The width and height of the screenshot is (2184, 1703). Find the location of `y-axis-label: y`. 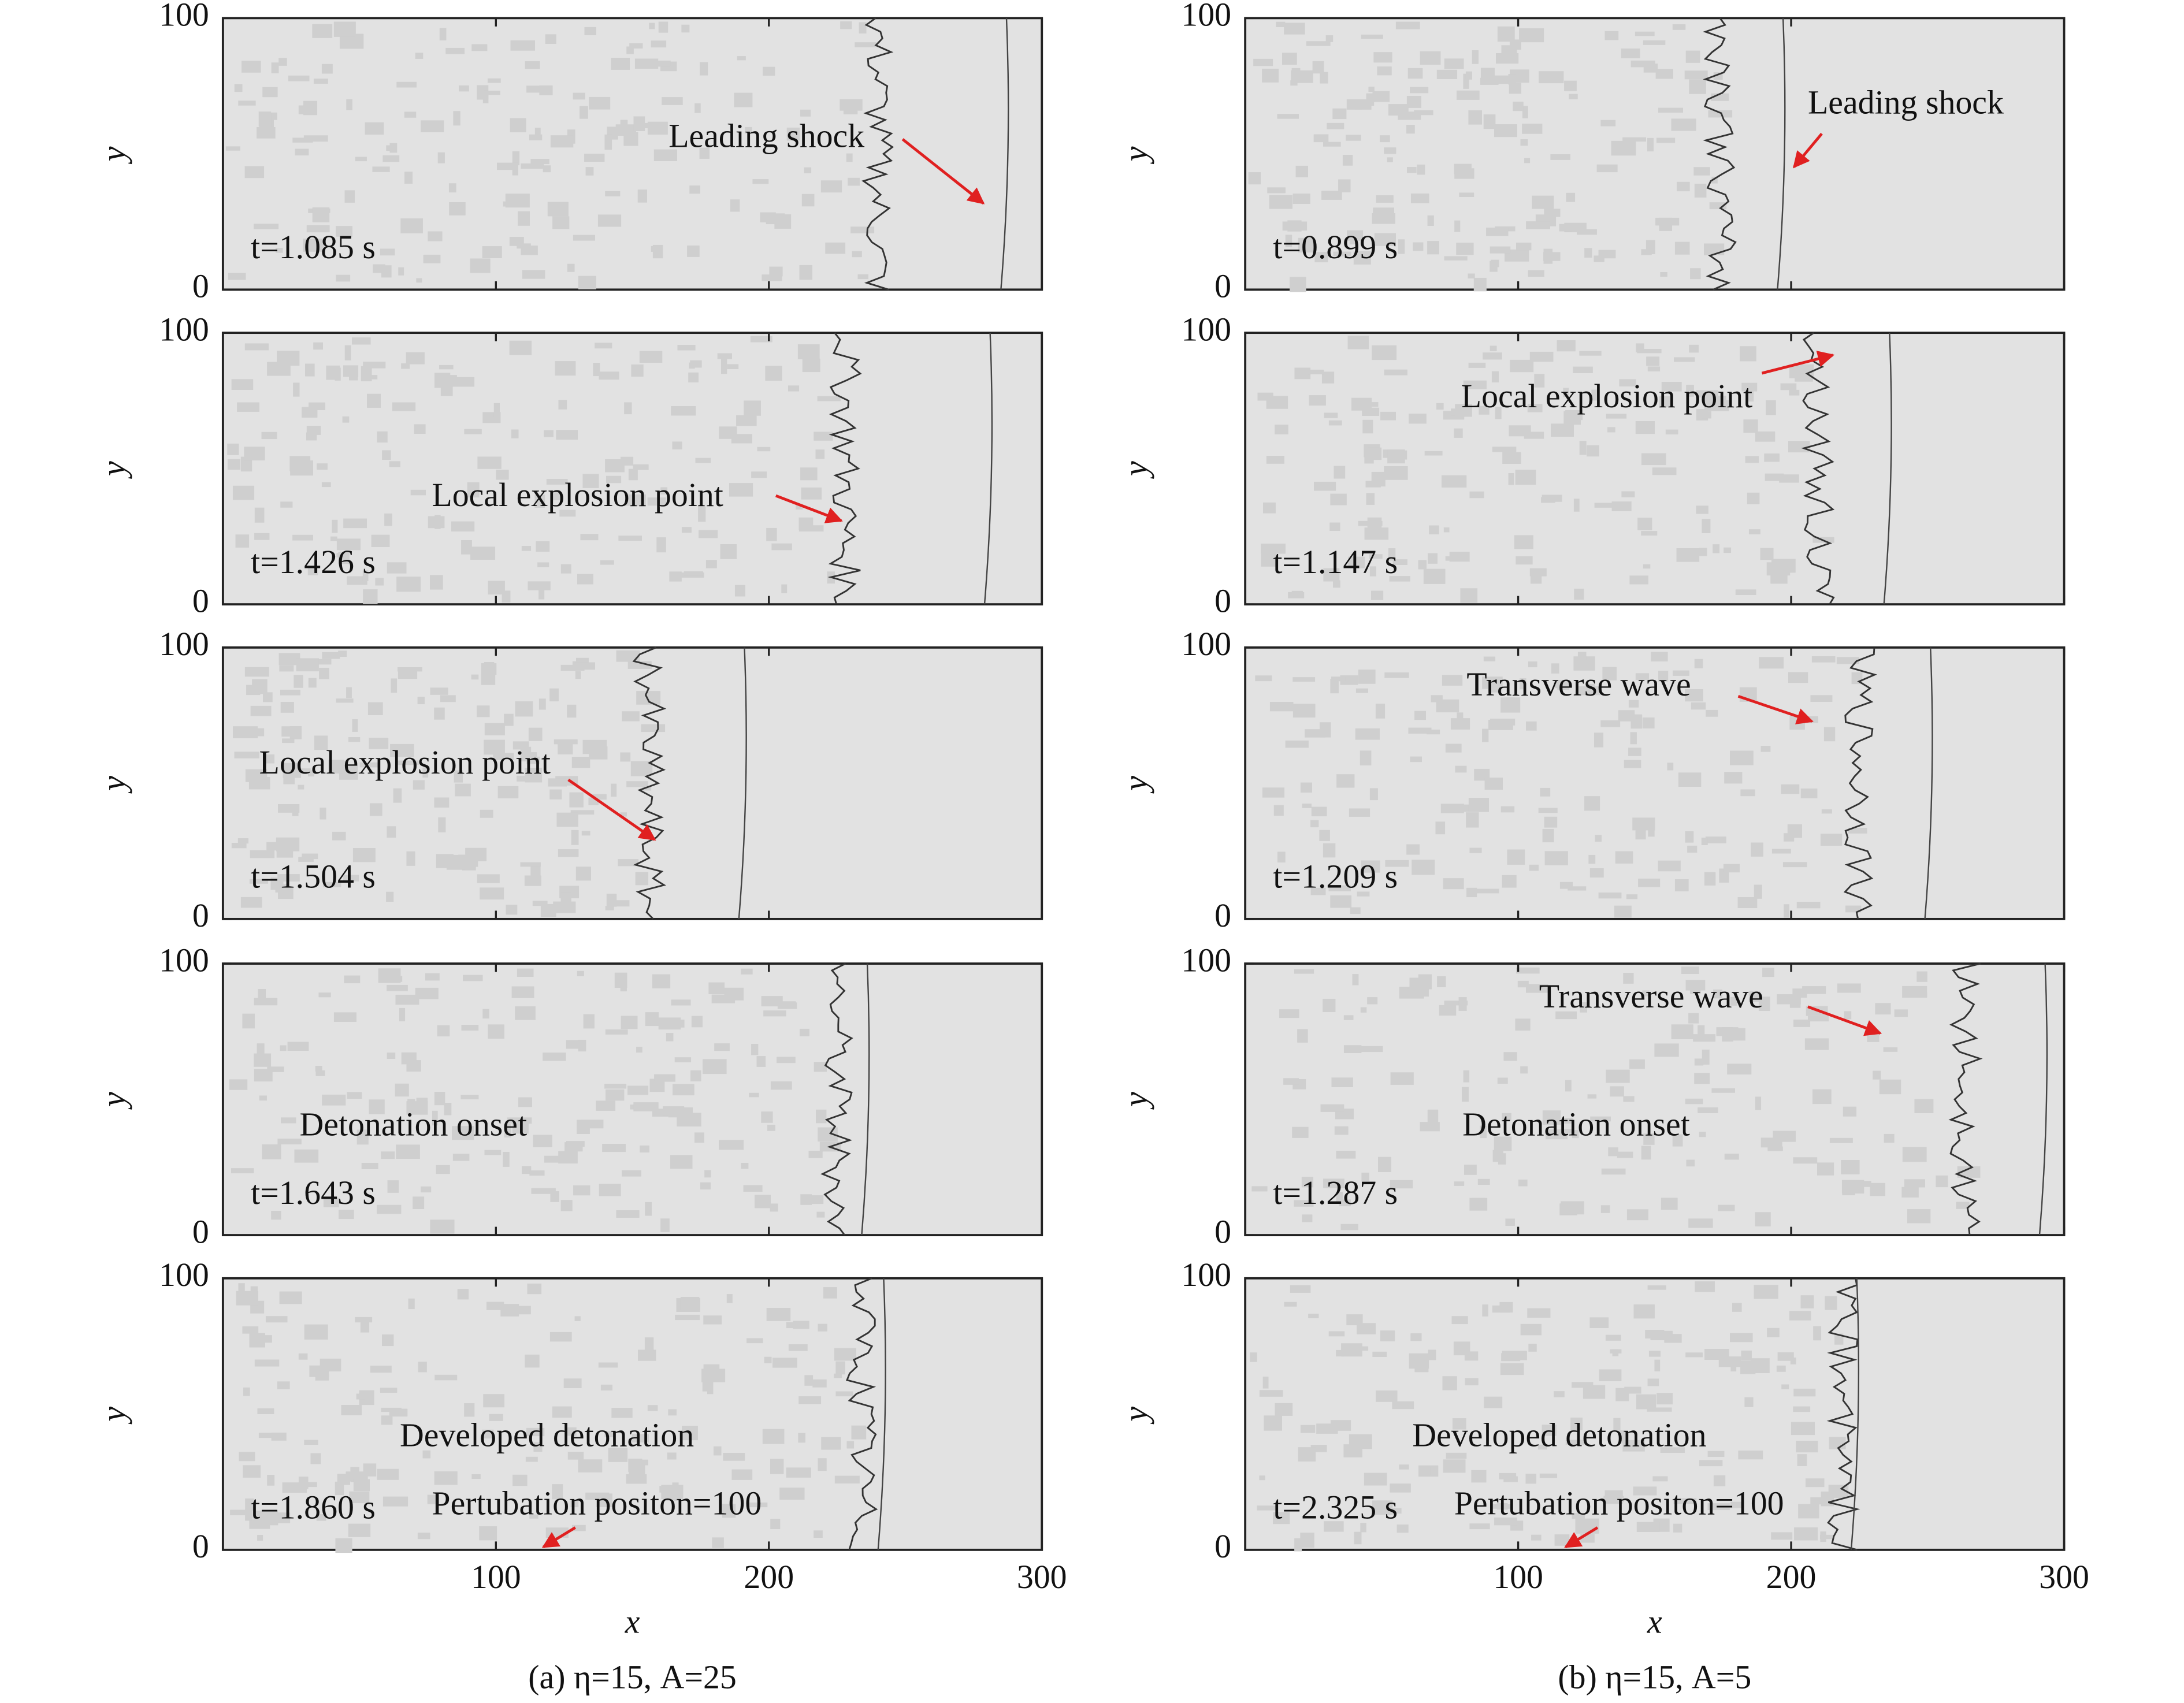

y-axis-label: y is located at coordinates (113, 785).